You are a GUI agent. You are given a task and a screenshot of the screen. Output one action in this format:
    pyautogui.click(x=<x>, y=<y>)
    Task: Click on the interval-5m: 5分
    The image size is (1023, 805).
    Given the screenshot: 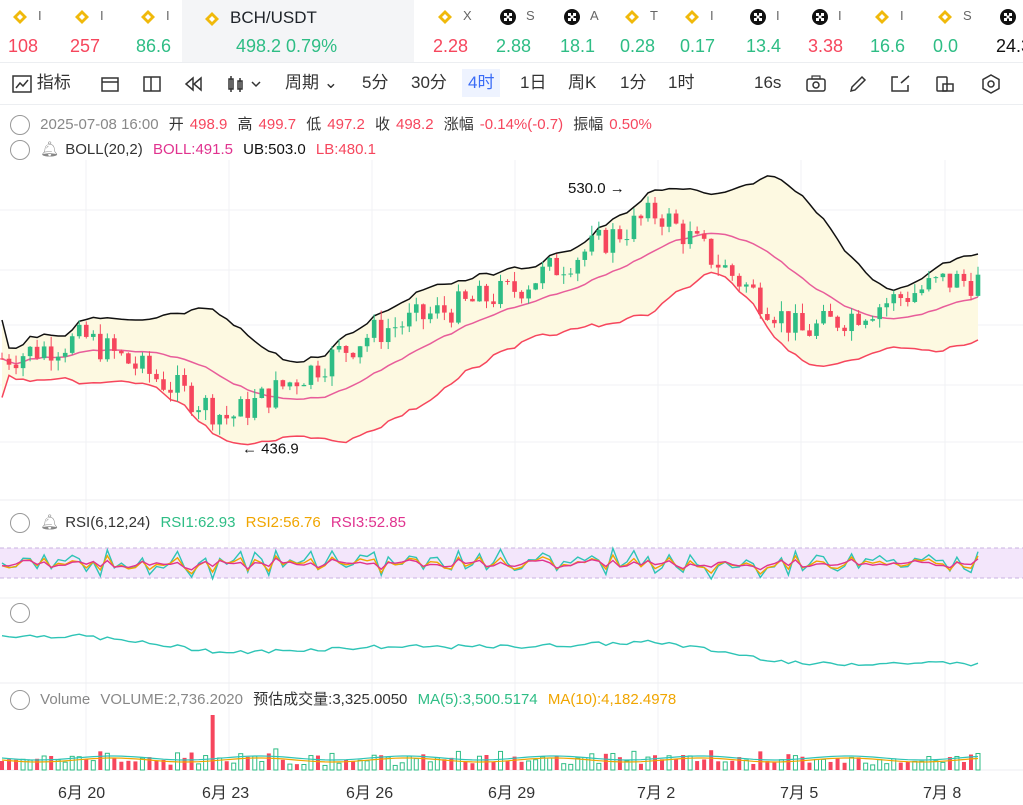 What is the action you would take?
    pyautogui.click(x=375, y=82)
    